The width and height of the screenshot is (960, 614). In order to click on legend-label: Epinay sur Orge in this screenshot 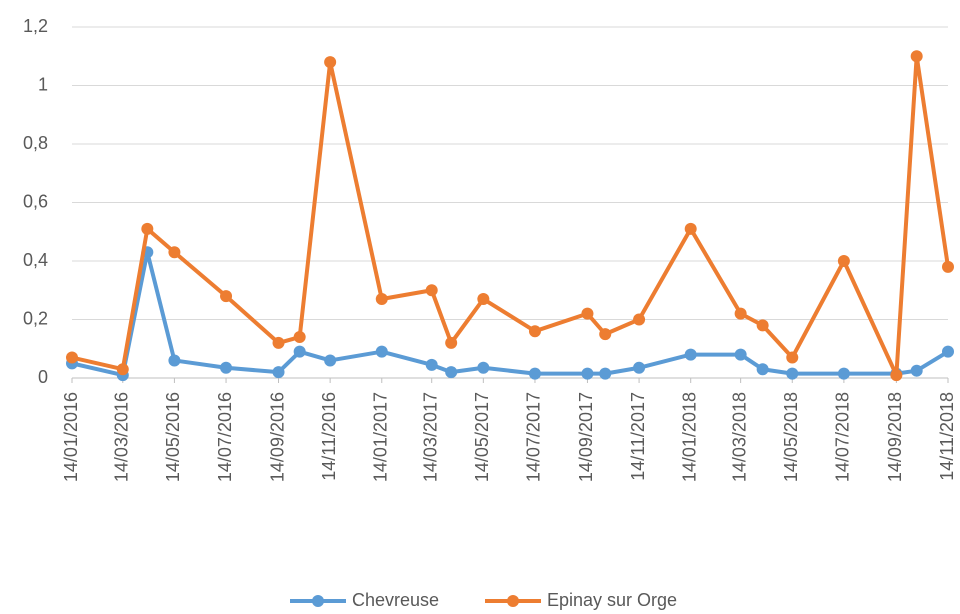, I will do `click(612, 600)`.